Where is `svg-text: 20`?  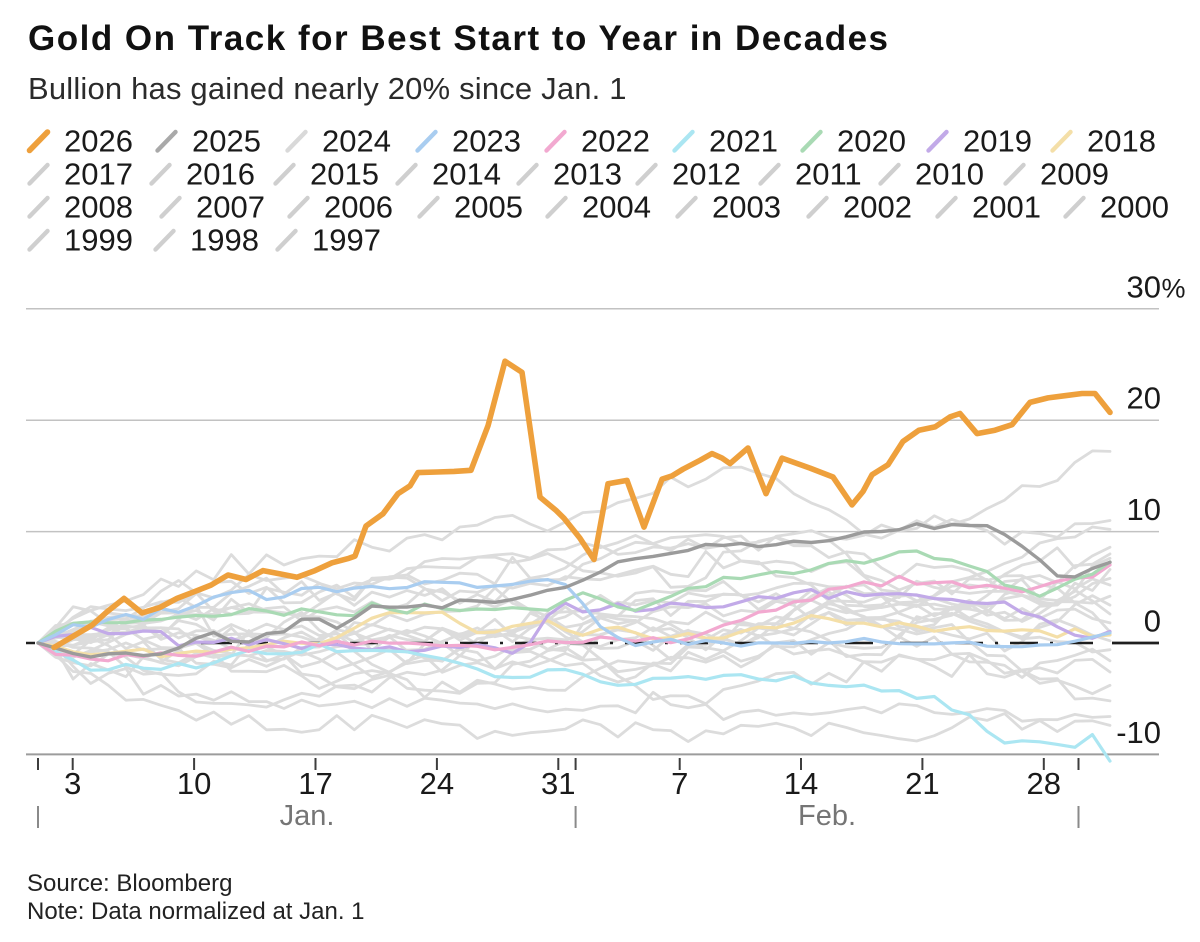 svg-text: 20 is located at coordinates (1144, 398).